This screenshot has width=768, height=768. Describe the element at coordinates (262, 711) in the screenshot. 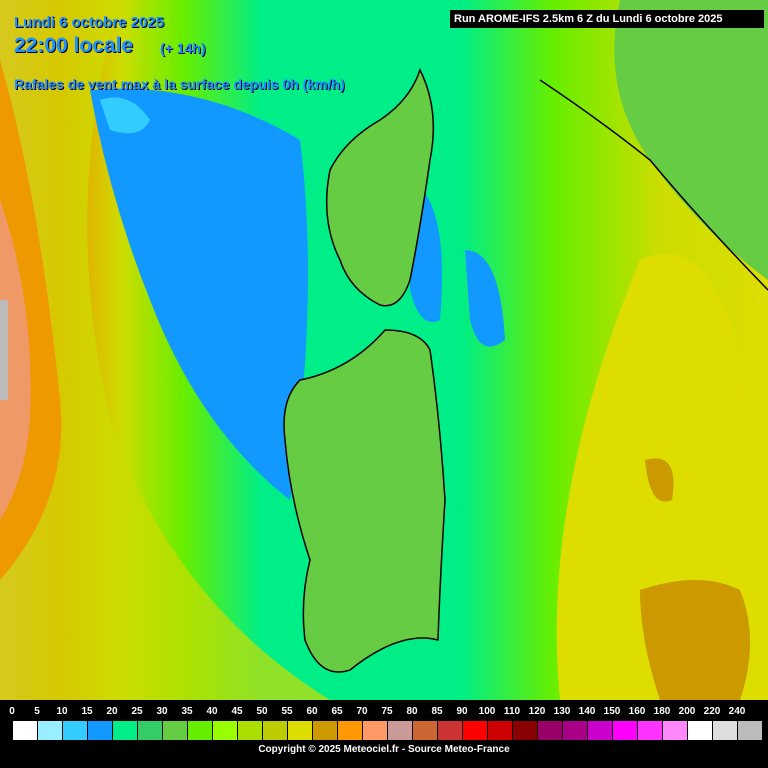

I see `legend-label: 50` at that location.